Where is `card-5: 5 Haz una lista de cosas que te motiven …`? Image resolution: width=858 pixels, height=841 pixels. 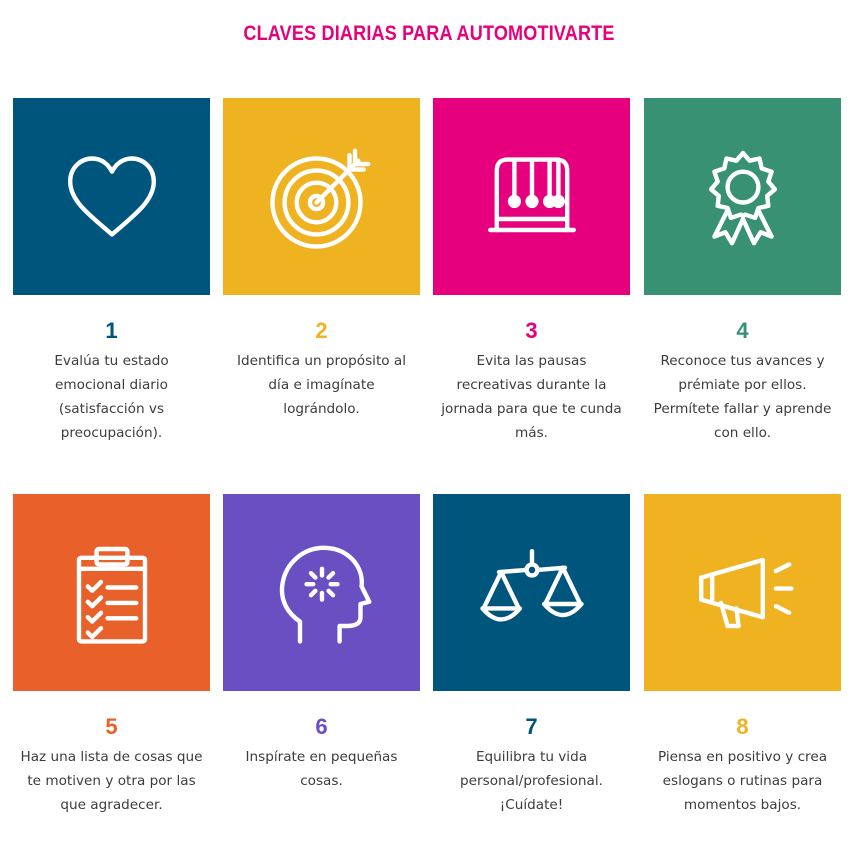
card-5: 5 Haz una lista de cosas que te motiven … is located at coordinates (111, 655).